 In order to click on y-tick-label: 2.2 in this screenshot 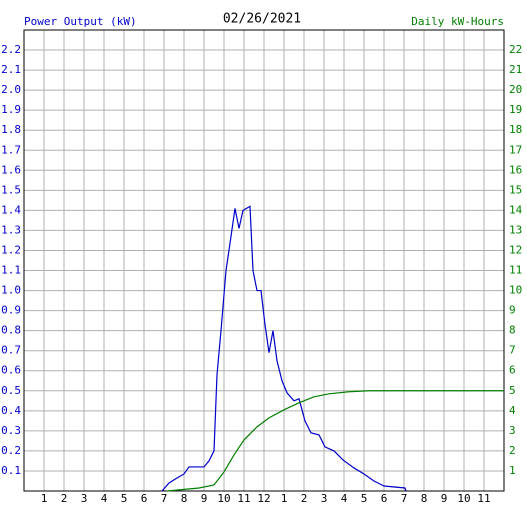, I will do `click(11, 49)`.